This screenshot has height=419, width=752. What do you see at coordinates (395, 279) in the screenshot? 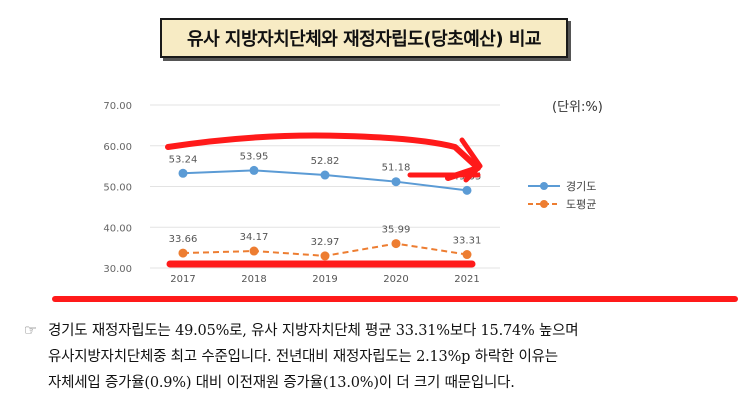
I see `x-tick-label: 2020` at bounding box center [395, 279].